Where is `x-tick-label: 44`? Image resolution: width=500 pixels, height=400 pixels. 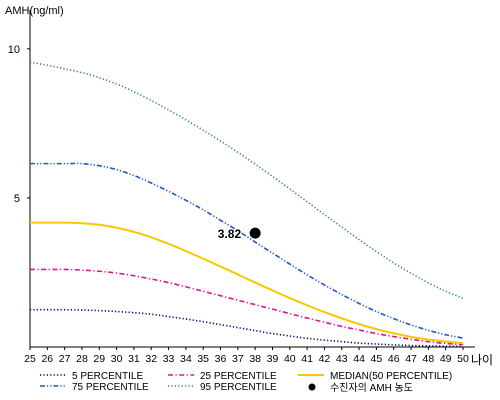
x-tick-label: 44 is located at coordinates (359, 359).